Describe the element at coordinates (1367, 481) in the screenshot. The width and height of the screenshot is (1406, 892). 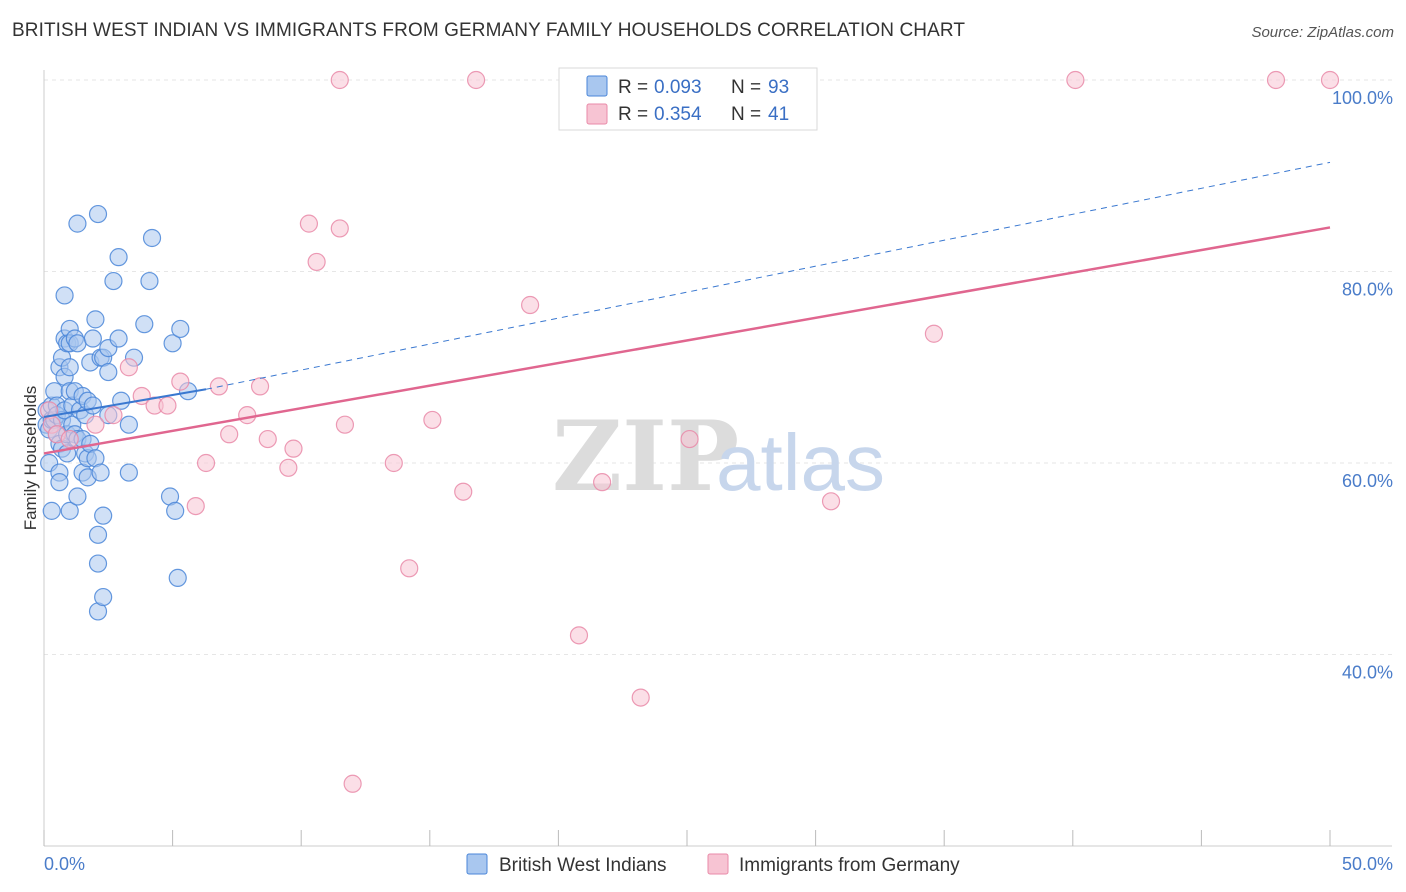
I see `y-tick-label: 60.0%` at that location.